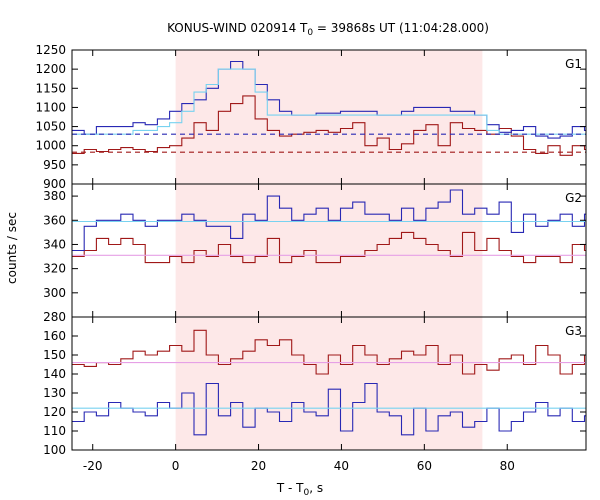 The width and height of the screenshot is (600, 500). I want to click on g1-y-tick-label: 1050, so click(50, 127).